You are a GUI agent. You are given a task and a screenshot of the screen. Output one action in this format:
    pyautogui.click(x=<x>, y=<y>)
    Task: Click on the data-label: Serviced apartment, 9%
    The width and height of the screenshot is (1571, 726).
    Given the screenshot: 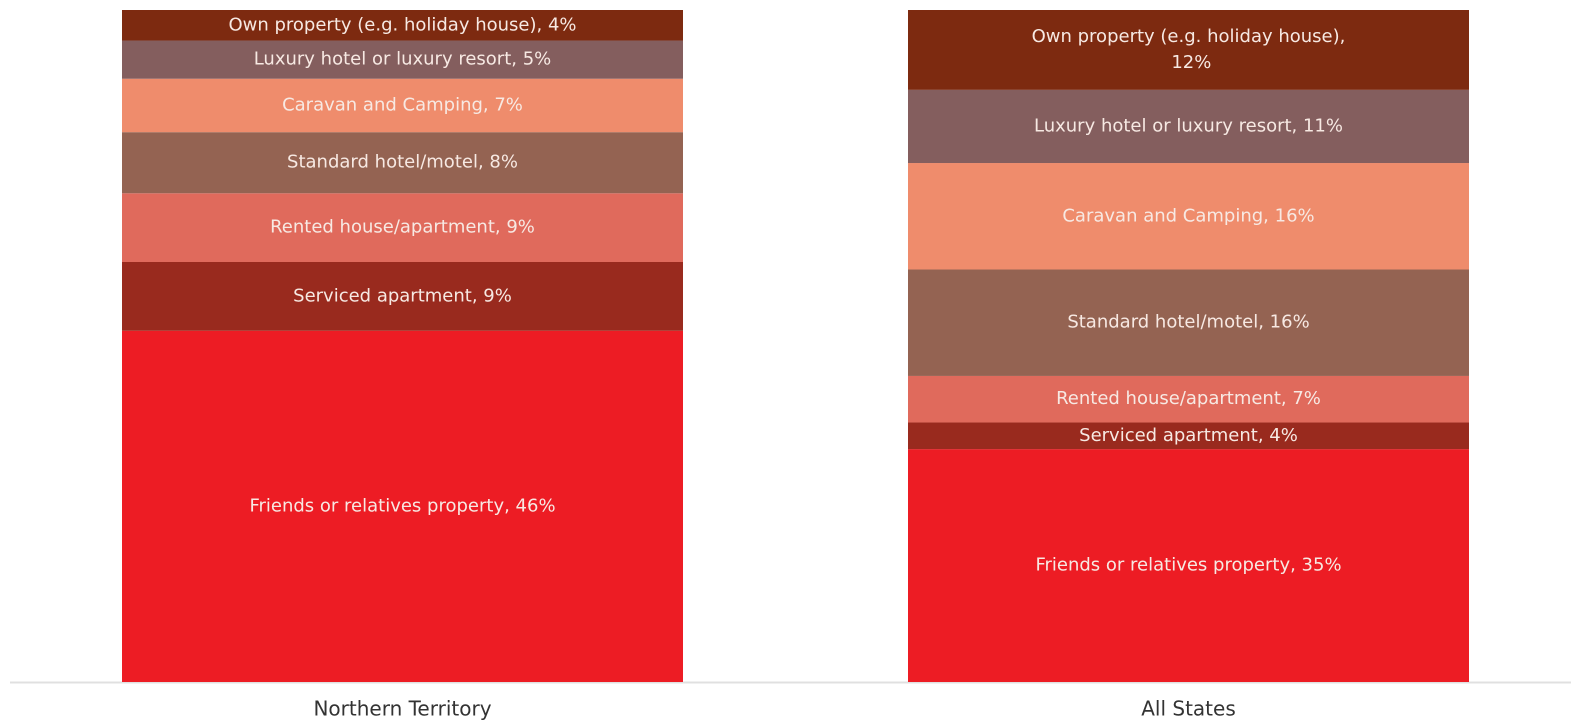 What is the action you would take?
    pyautogui.click(x=402, y=295)
    